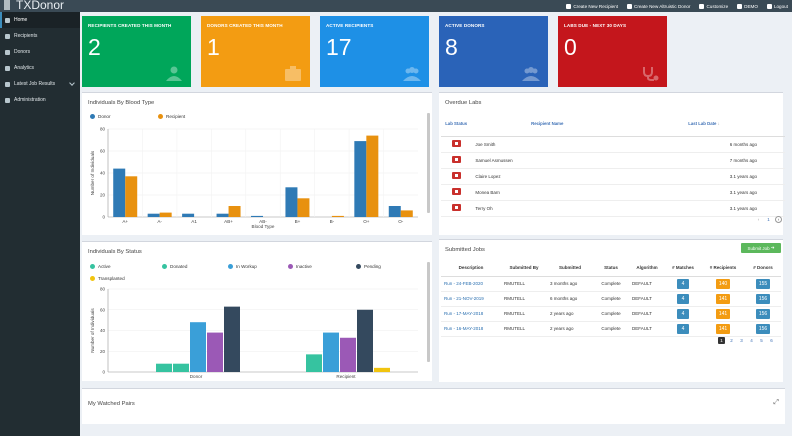  What do you see at coordinates (374, 51) in the screenshot?
I see `stat-active-recipients: ACTIVE RECIPIENTS 17` at bounding box center [374, 51].